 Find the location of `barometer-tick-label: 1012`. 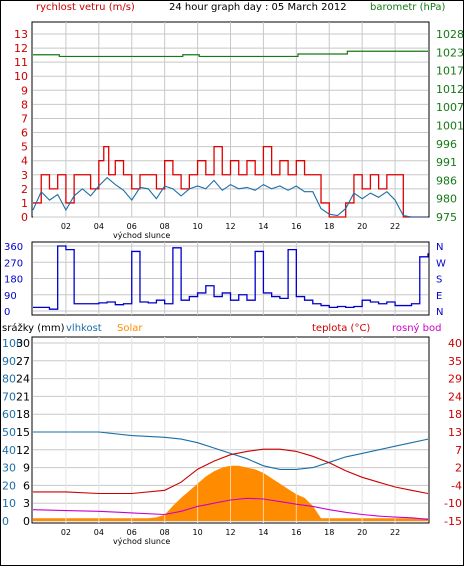

barometer-tick-label: 1012 is located at coordinates (450, 89).